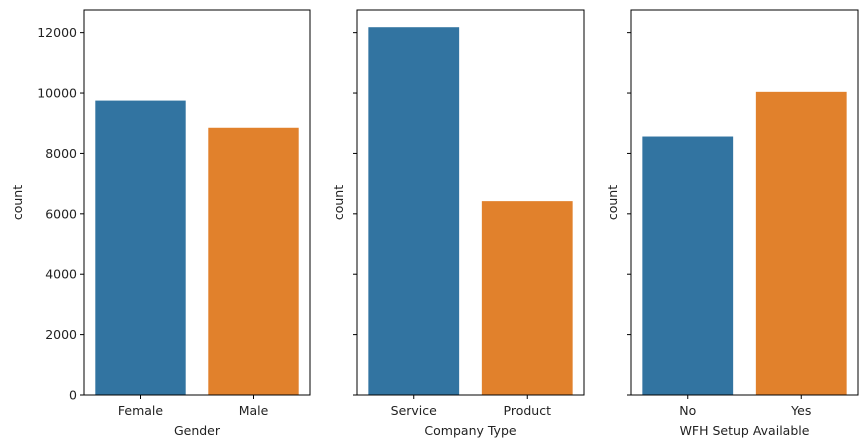  I want to click on x-tick-label: Female, so click(141, 410).